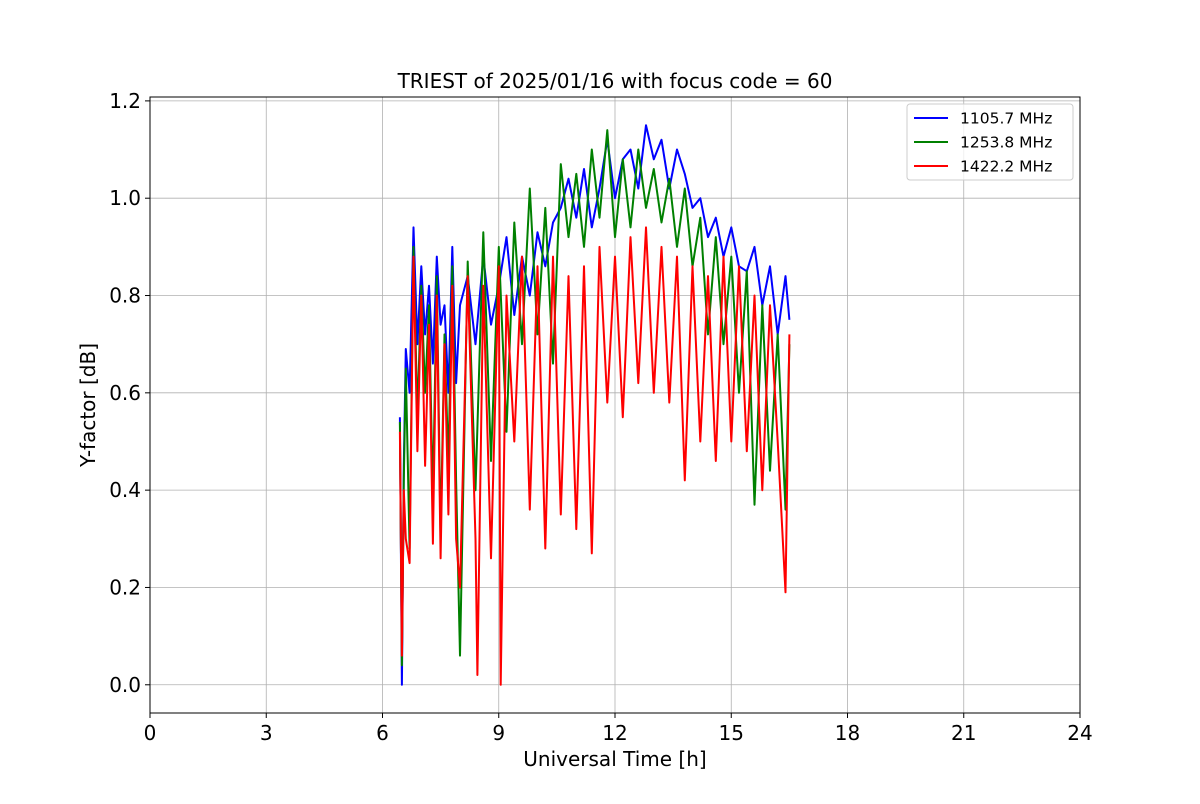  What do you see at coordinates (125, 490) in the screenshot?
I see `y-tick-label: 0.4` at bounding box center [125, 490].